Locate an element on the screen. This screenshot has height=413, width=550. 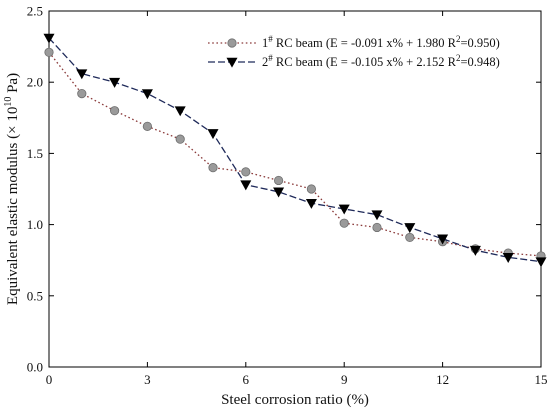
x-tick-label: 0 is located at coordinates (49, 379).